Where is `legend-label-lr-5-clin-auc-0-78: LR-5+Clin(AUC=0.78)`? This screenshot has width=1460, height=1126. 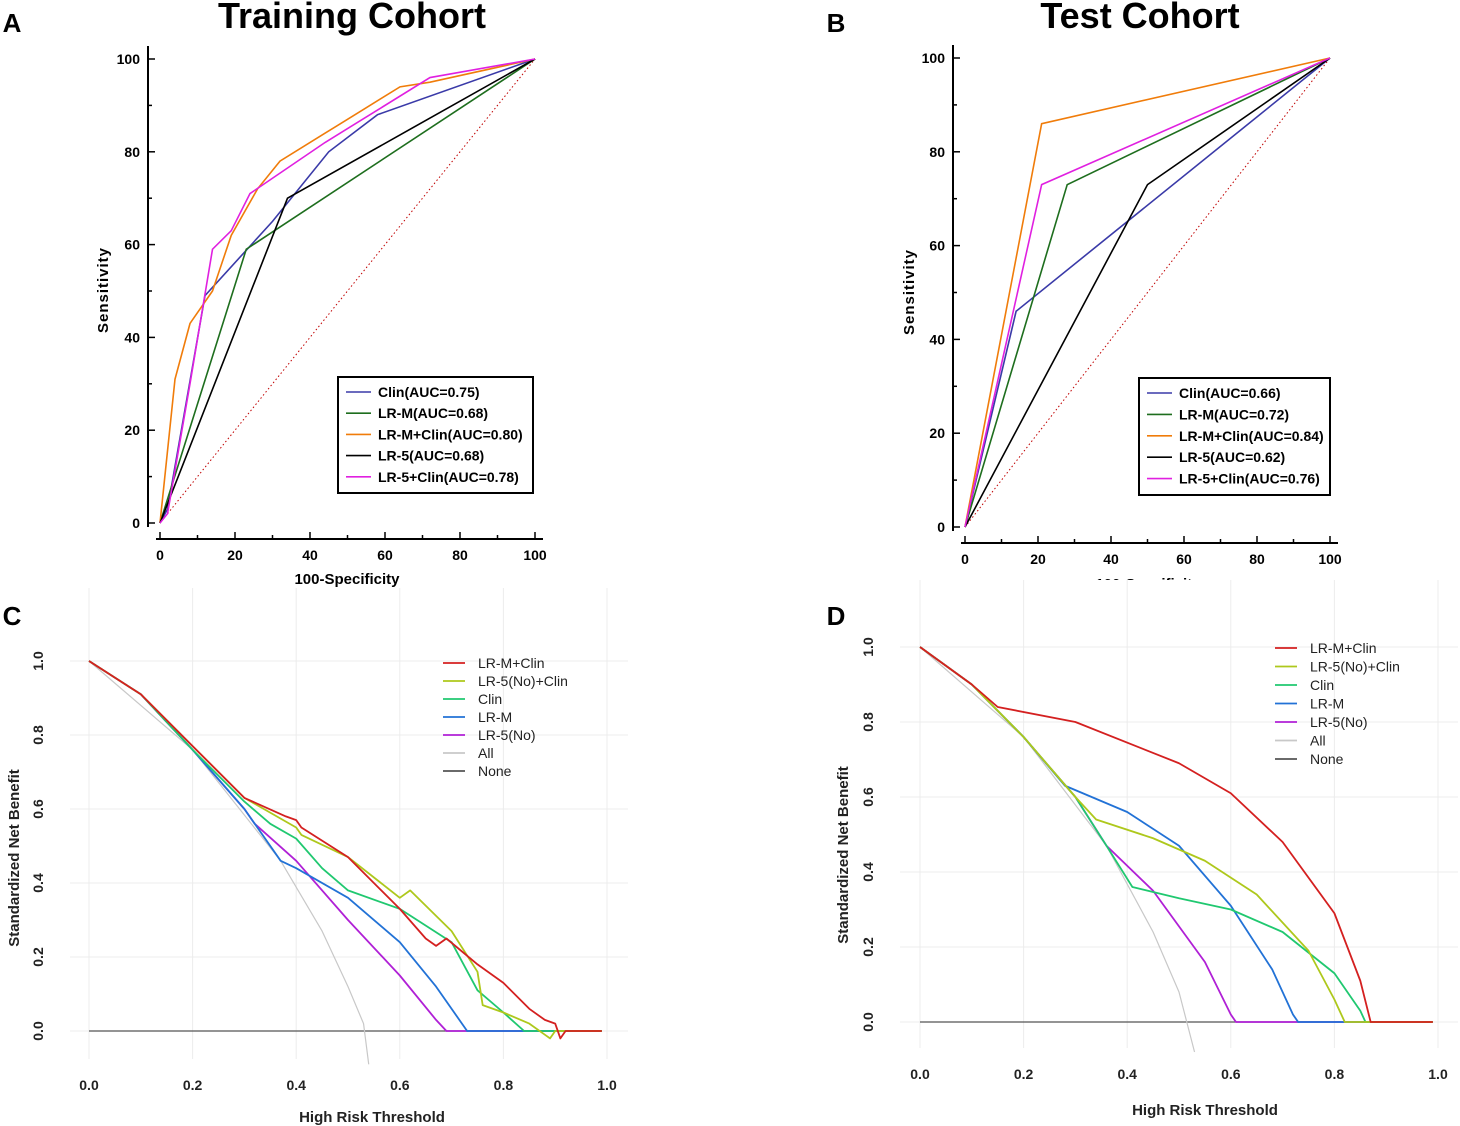
legend-label-lr-5-clin-auc-0-78: LR-5+Clin(AUC=0.78) is located at coordinates (448, 477).